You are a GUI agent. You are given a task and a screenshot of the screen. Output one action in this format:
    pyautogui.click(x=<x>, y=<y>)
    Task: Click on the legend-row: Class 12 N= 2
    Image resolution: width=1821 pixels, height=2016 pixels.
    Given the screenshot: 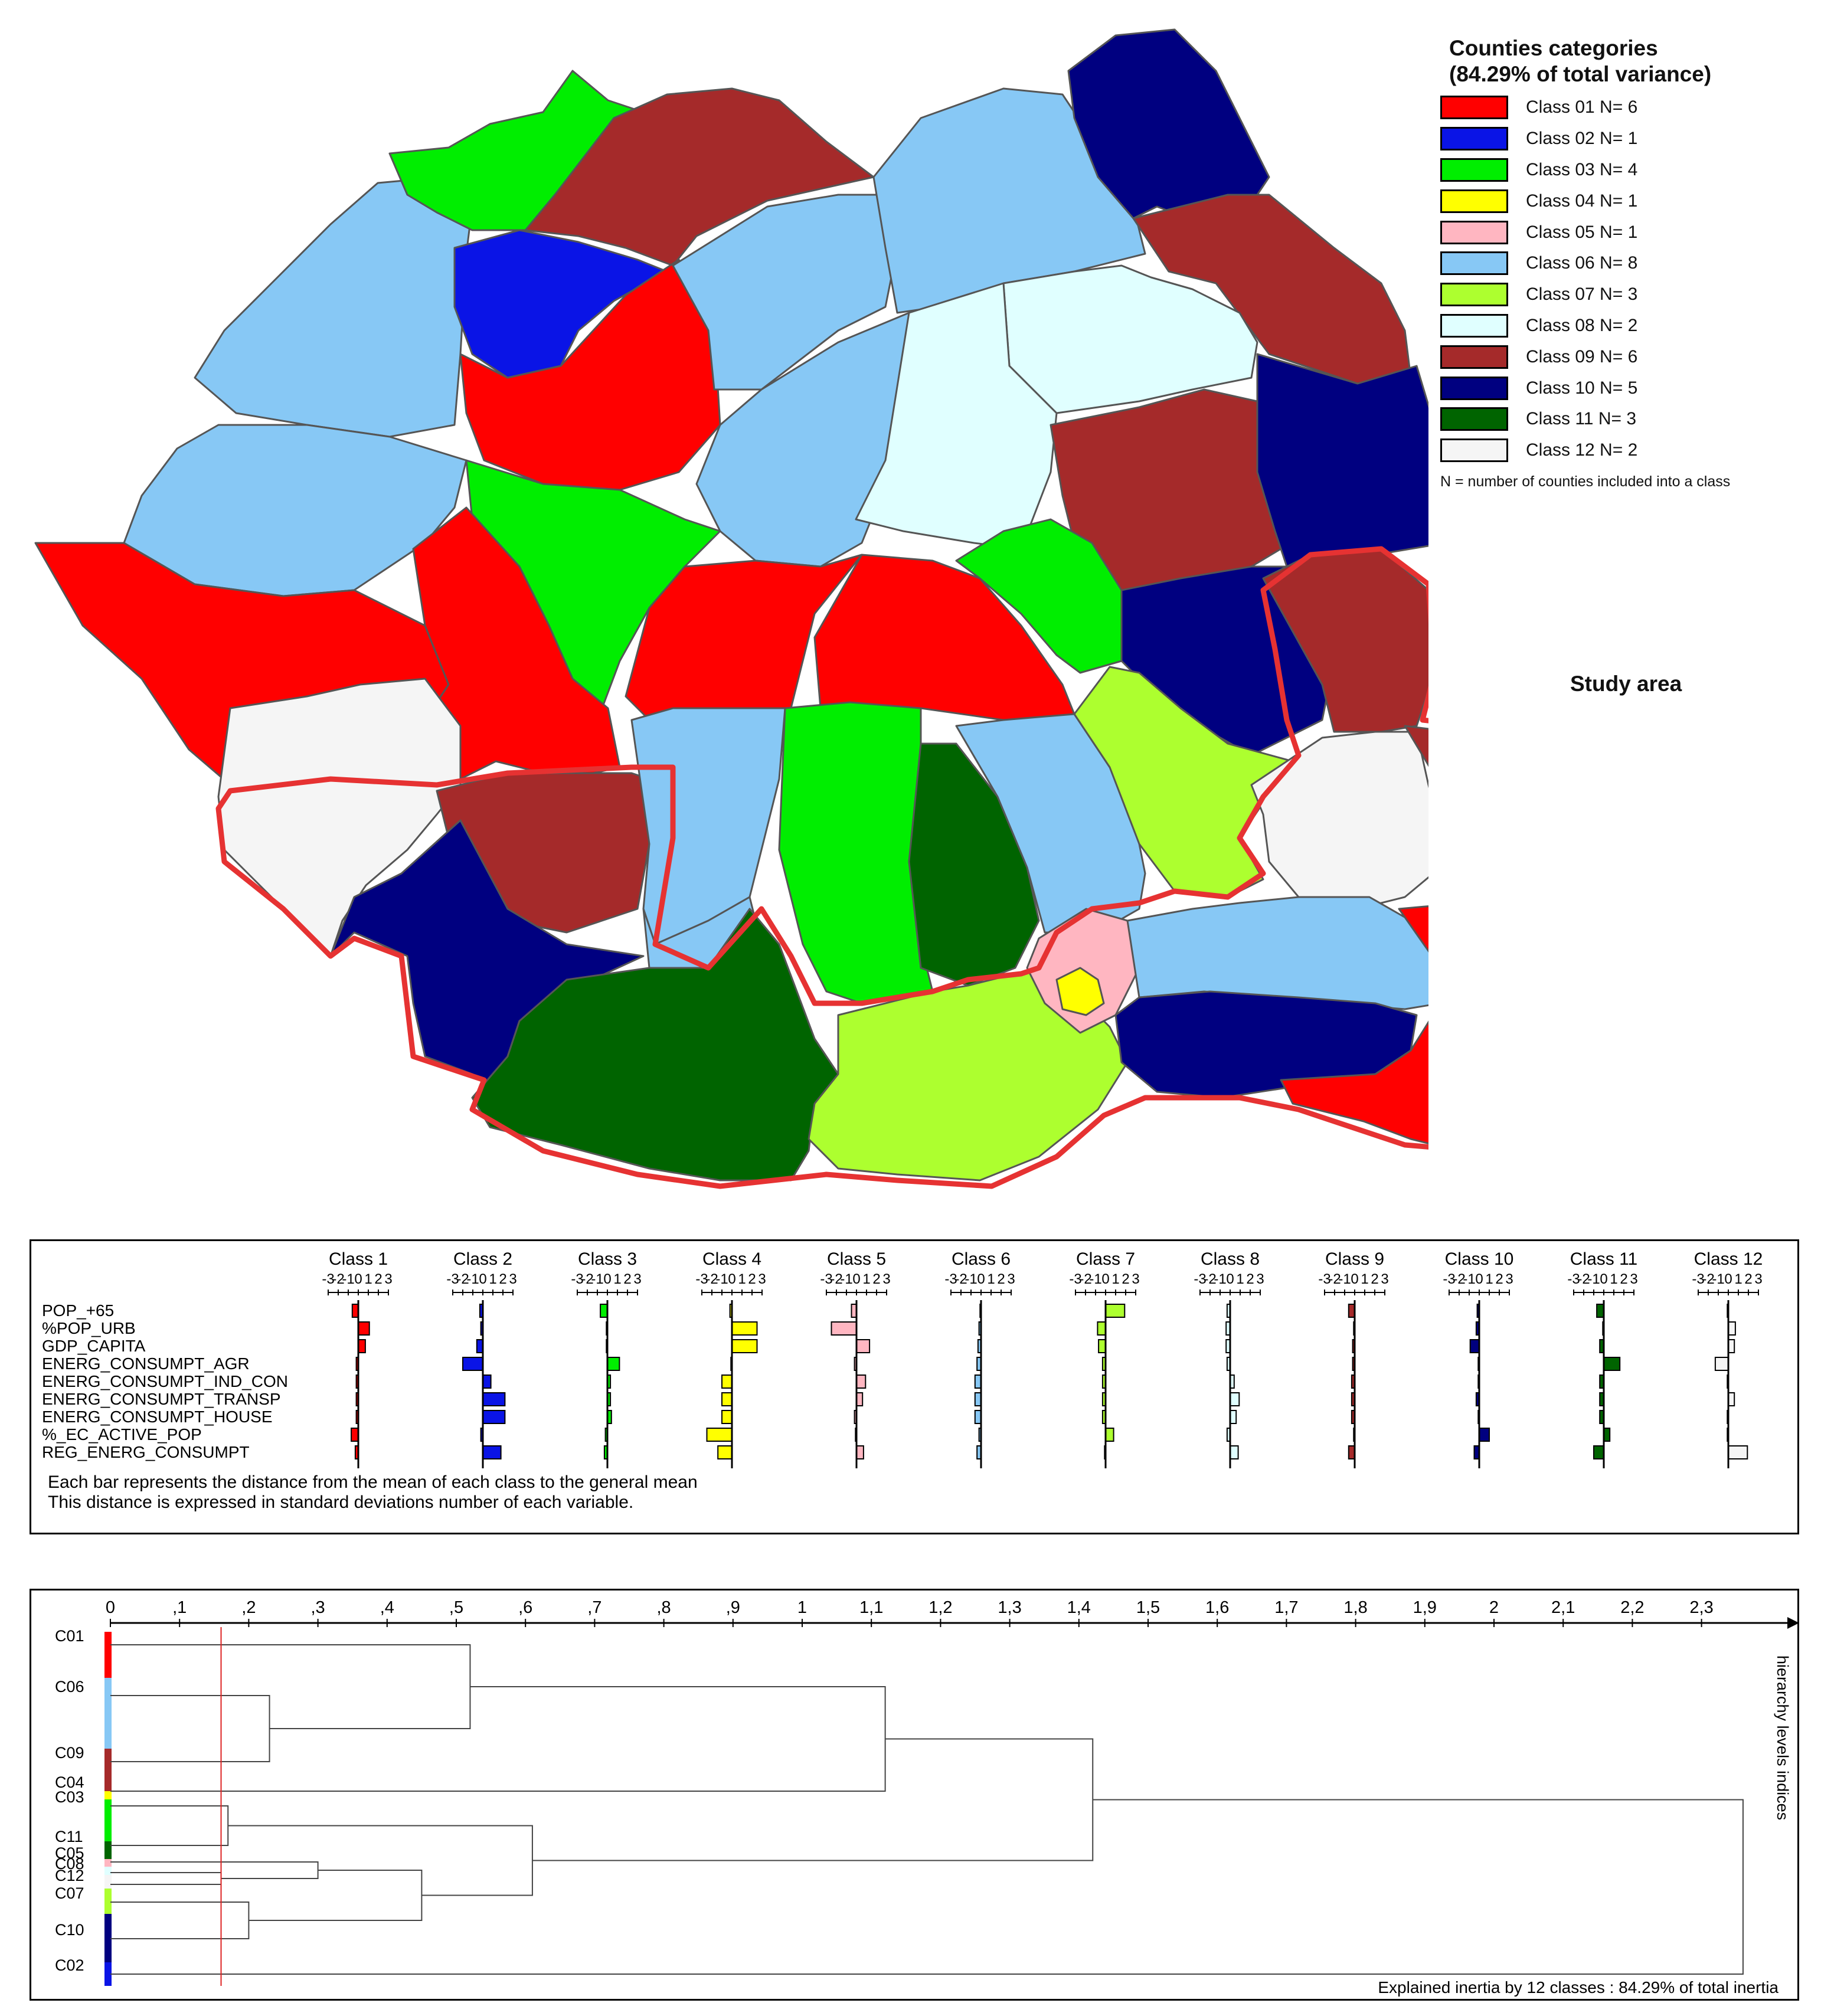 What is the action you would take?
    pyautogui.click(x=1623, y=450)
    